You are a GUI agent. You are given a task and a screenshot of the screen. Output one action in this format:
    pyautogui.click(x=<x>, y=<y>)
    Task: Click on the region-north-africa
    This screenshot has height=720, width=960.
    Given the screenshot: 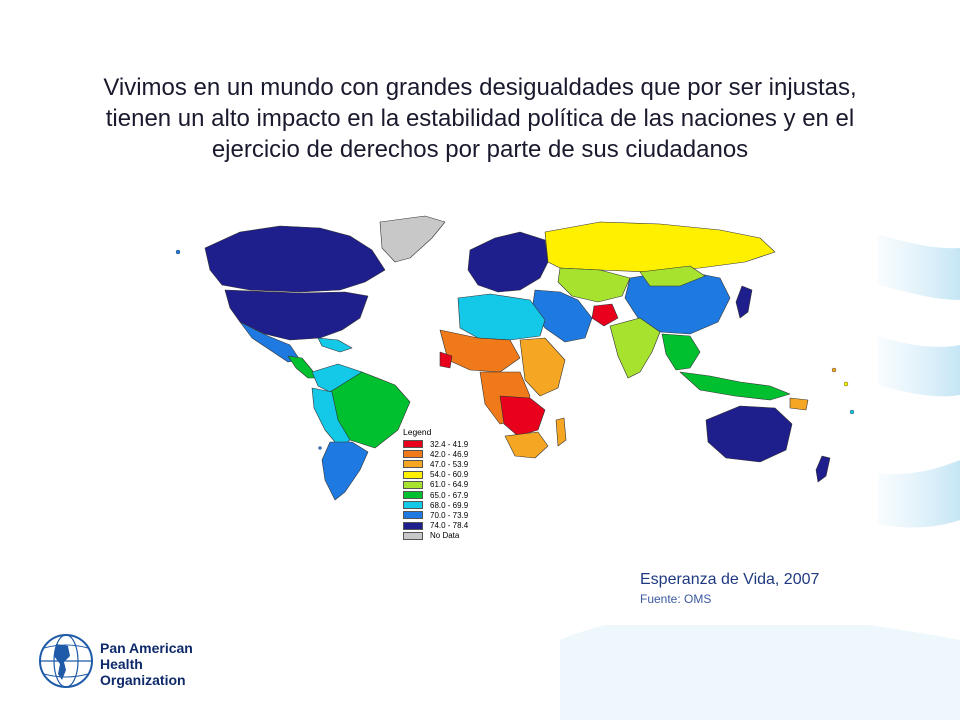 What is the action you would take?
    pyautogui.click(x=501, y=317)
    